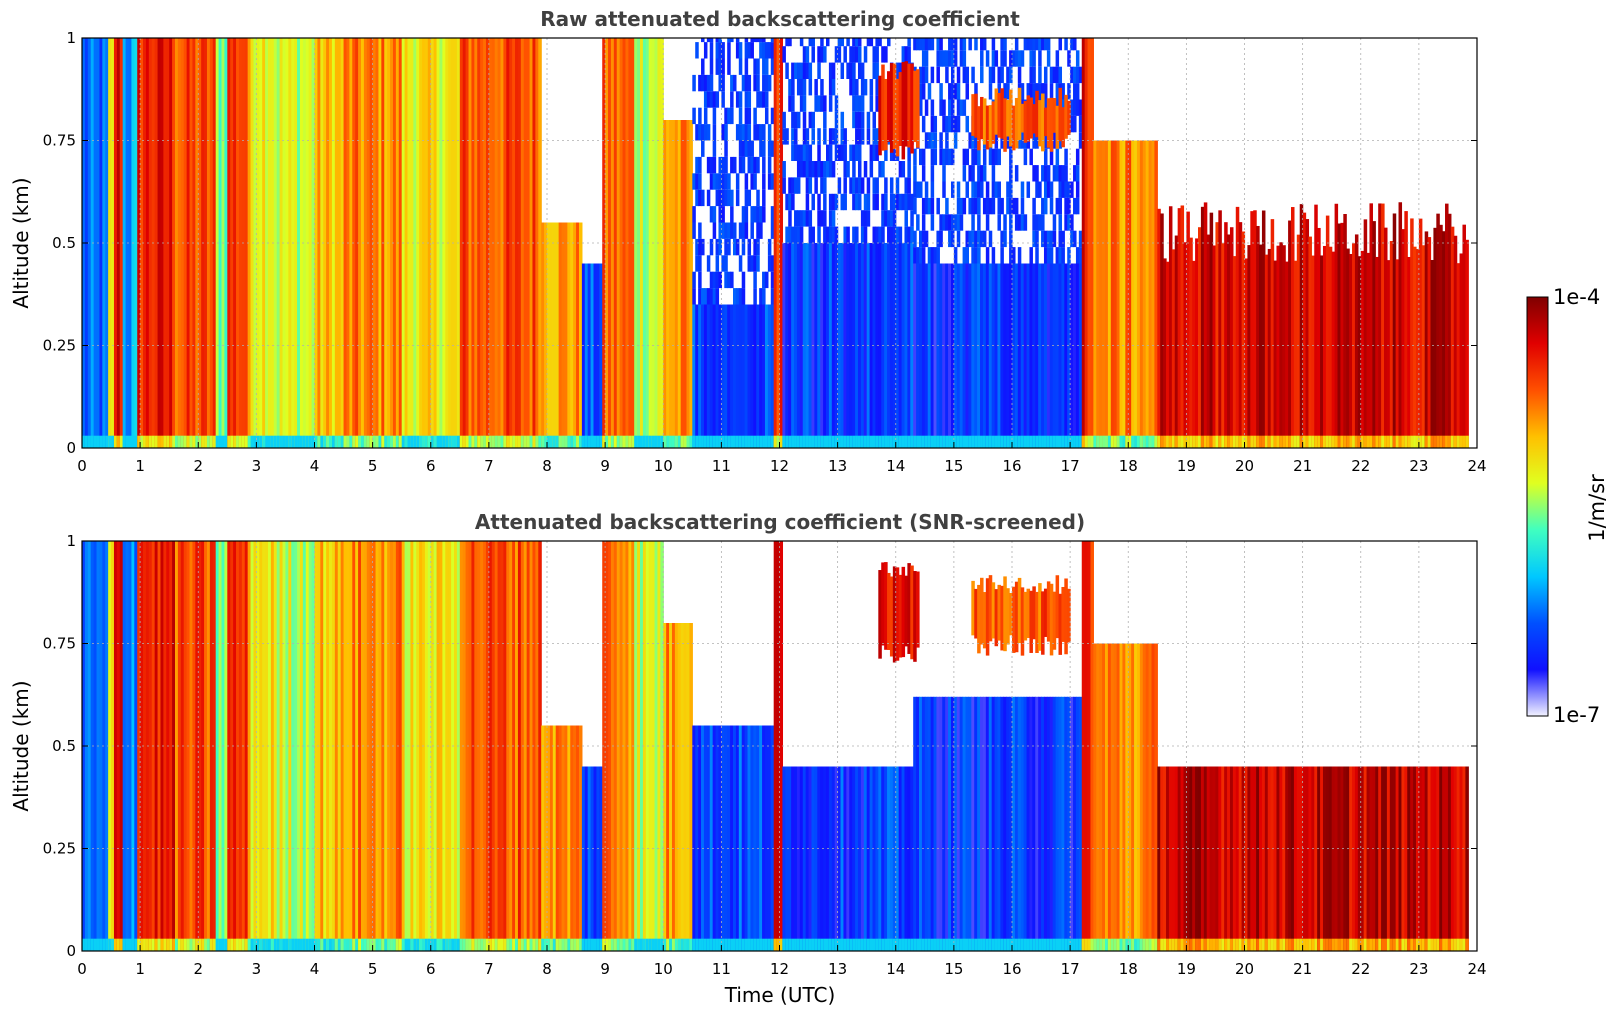  Describe the element at coordinates (562, 838) in the screenshot. I see `heatmap-segment` at that location.